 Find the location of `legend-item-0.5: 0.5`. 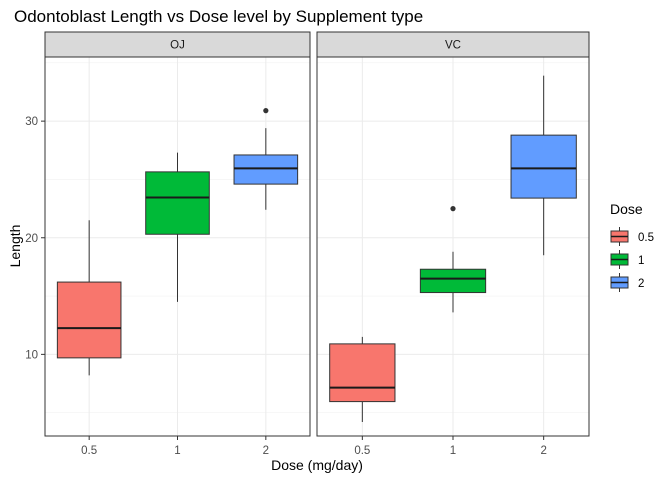

legend-item-0.5: 0.5 is located at coordinates (632, 236).